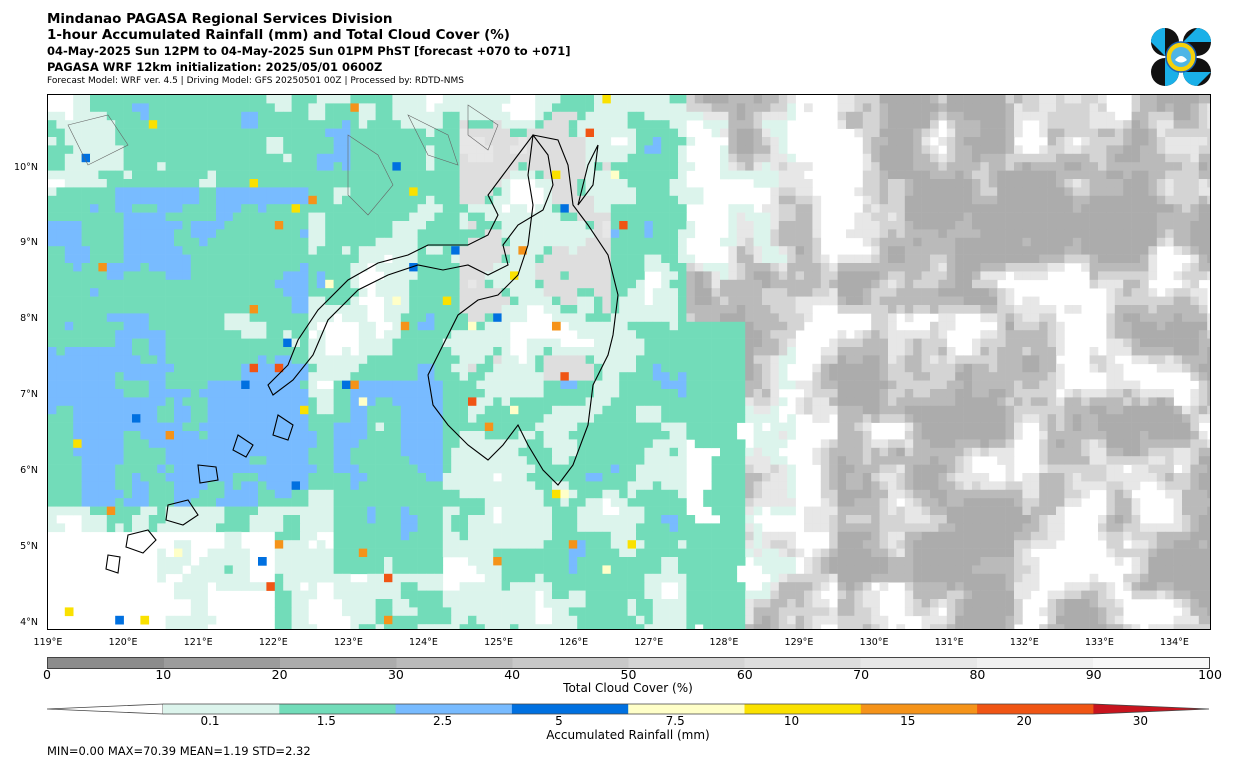 This screenshot has height=770, width=1234. What do you see at coordinates (29, 546) in the screenshot?
I see `lat-label: 5°N` at bounding box center [29, 546].